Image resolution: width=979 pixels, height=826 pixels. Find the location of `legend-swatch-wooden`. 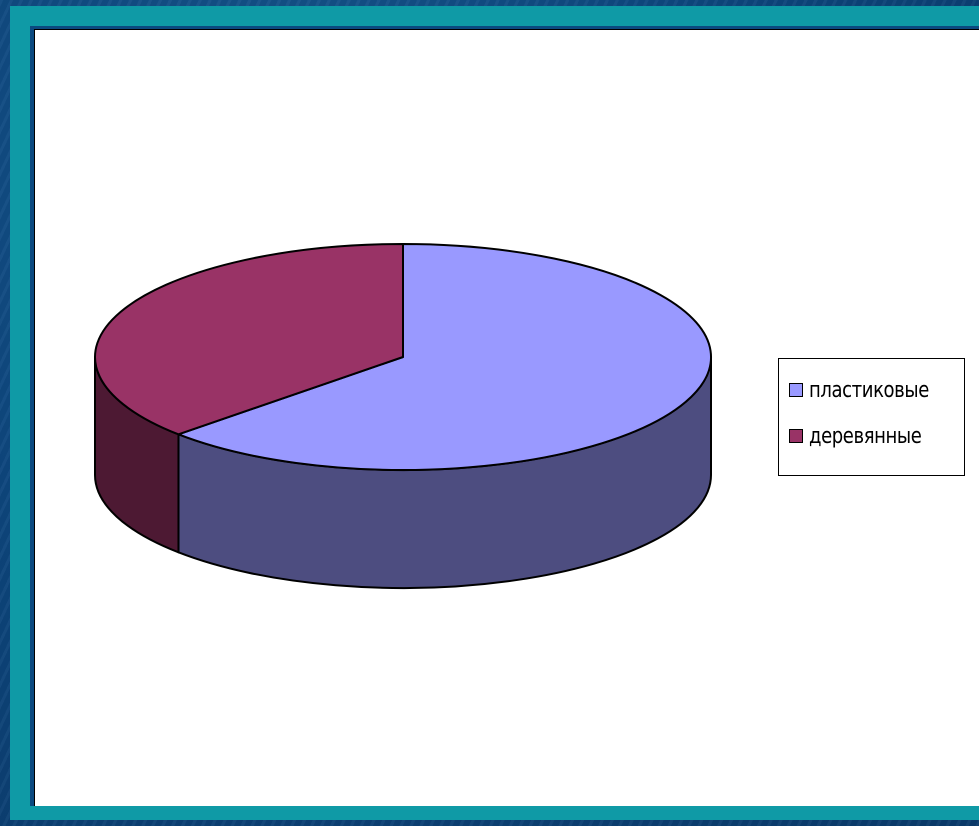

legend-swatch-wooden is located at coordinates (796, 436).